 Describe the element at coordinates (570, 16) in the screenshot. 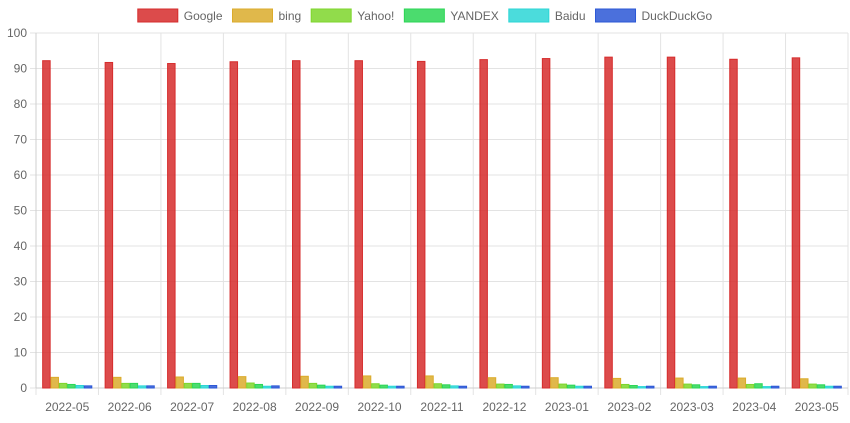

I see `legend-label-baidu: Baidu` at that location.